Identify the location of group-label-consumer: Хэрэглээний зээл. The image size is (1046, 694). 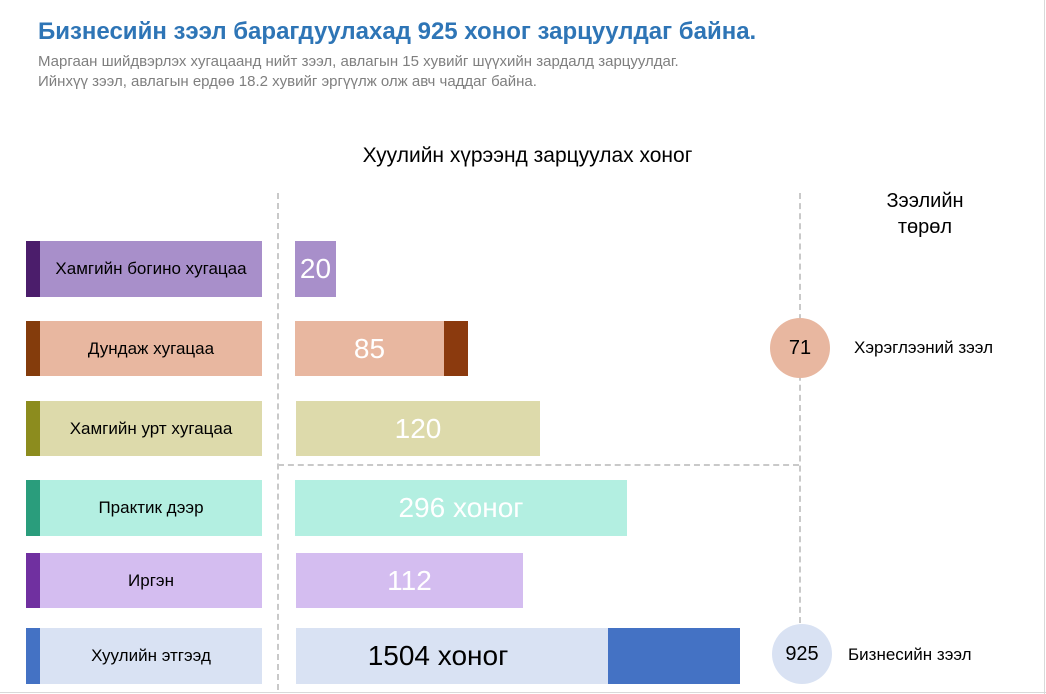
(924, 347).